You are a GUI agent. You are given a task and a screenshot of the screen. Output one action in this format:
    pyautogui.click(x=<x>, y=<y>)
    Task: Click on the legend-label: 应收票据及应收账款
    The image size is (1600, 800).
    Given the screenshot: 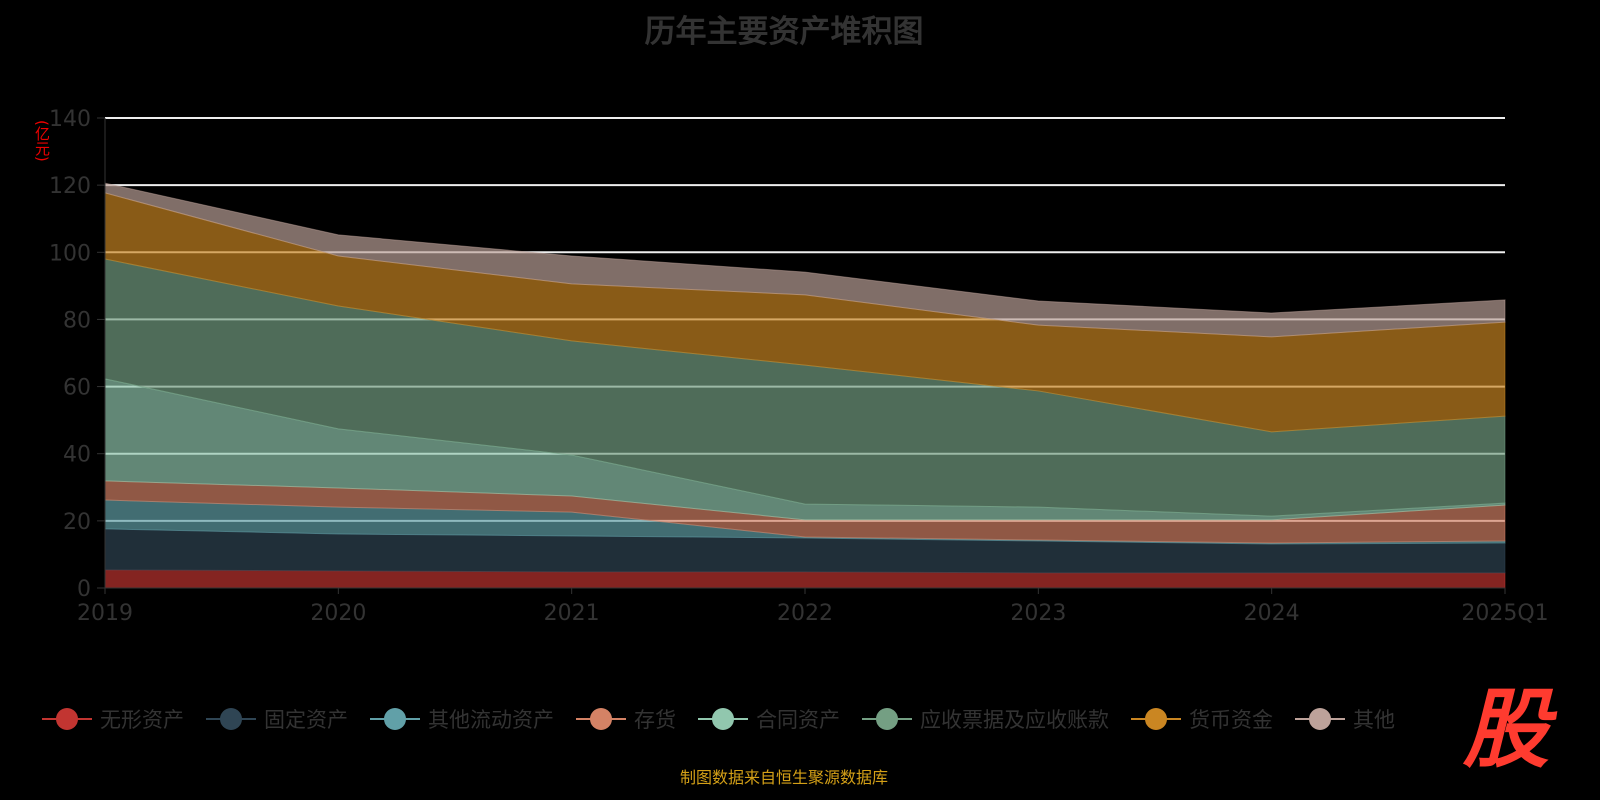 What is the action you would take?
    pyautogui.click(x=1014, y=720)
    